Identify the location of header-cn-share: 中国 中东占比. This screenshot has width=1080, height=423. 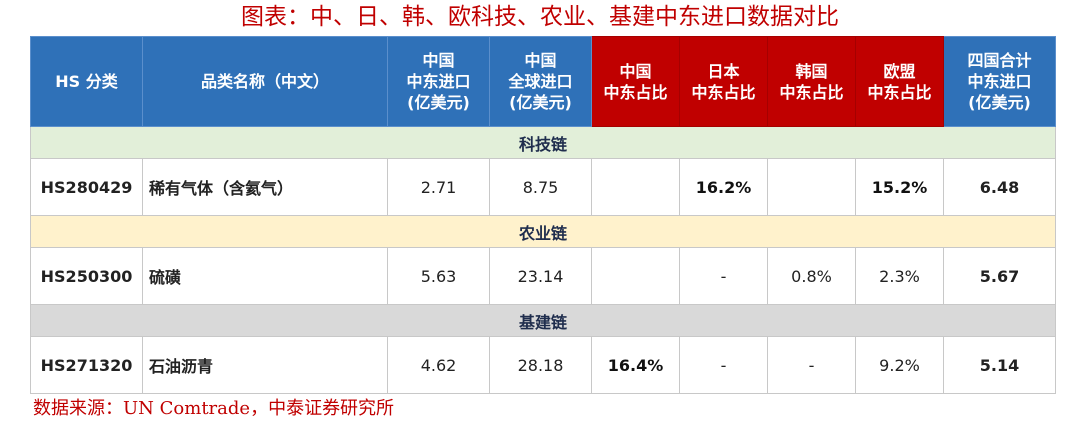
(635, 81).